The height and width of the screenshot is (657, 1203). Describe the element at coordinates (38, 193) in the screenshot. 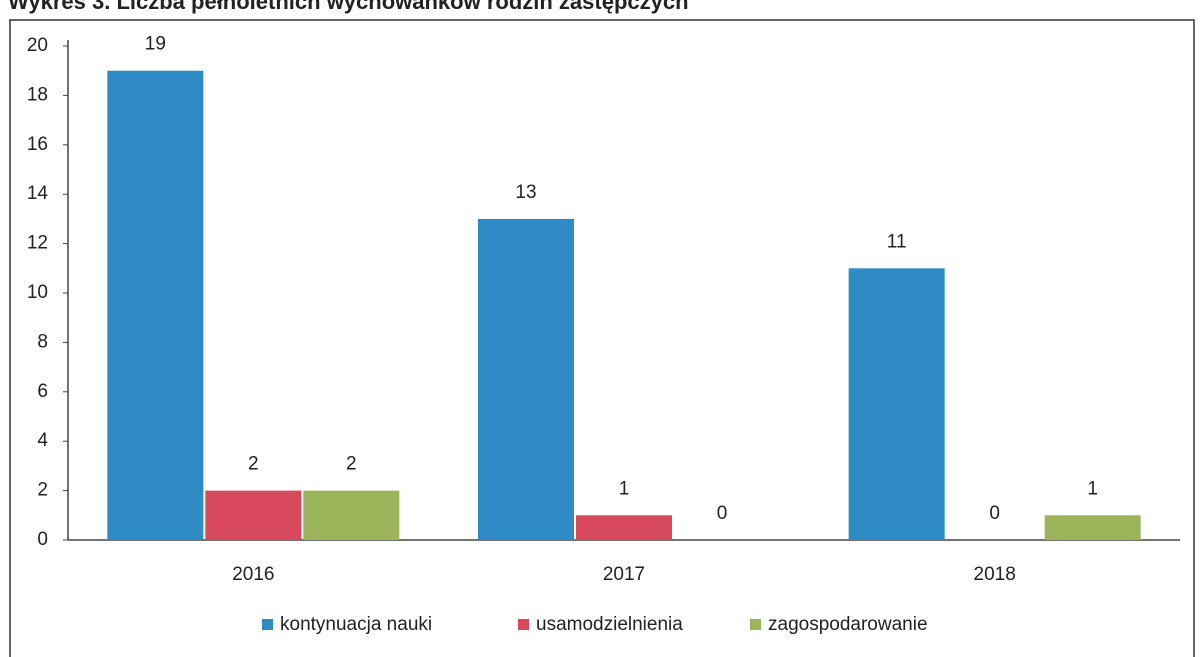

I see `y-tick-label: 14` at that location.